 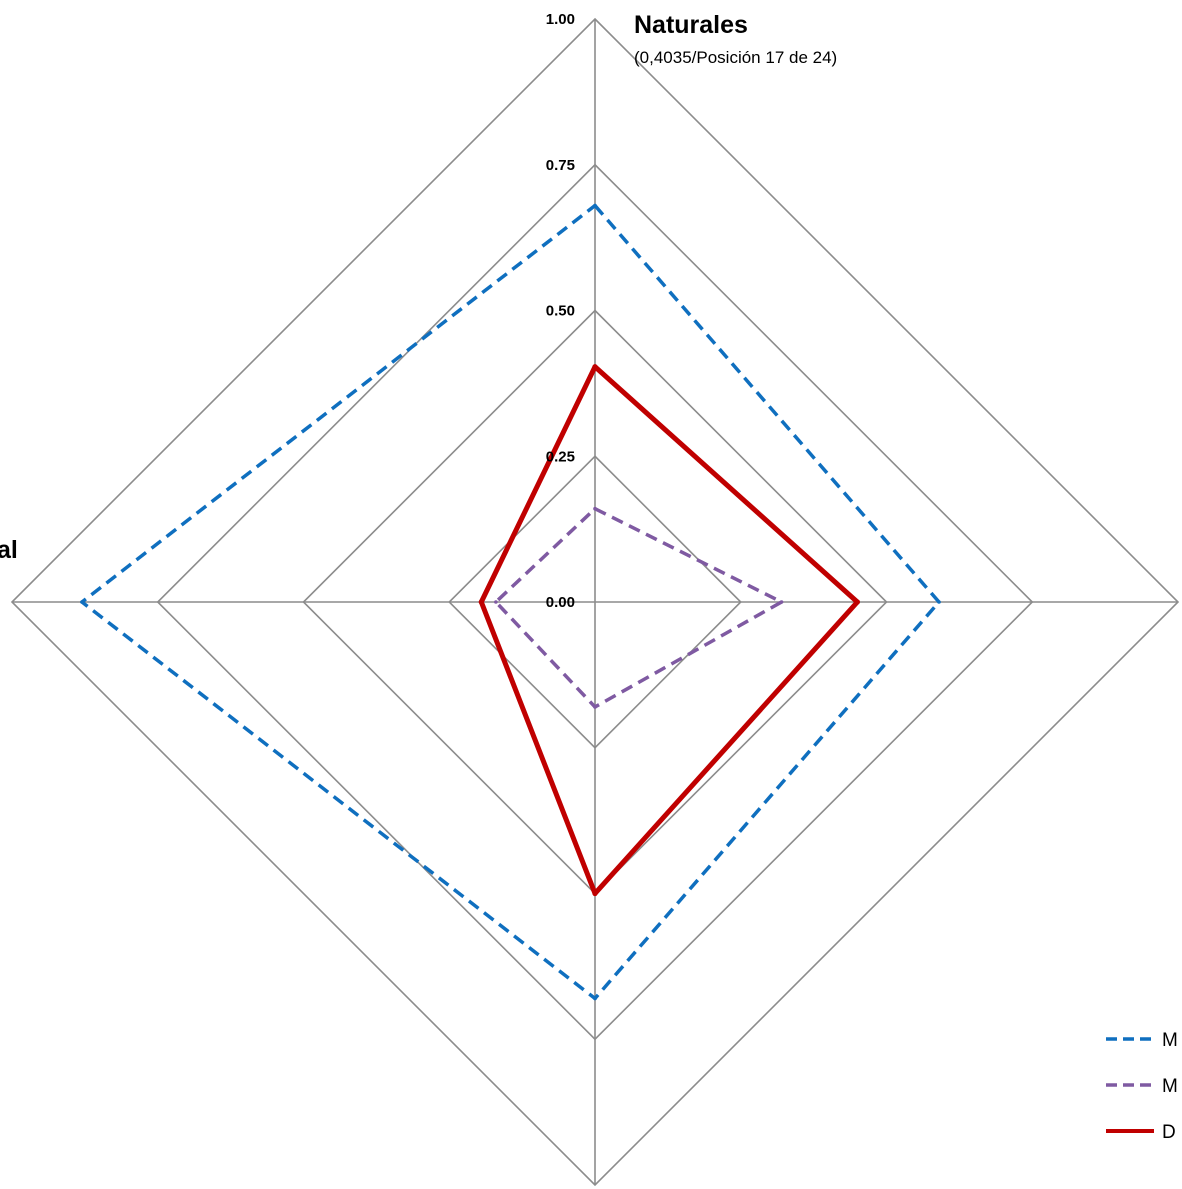 What do you see at coordinates (691, 25) in the screenshot?
I see `axis-title-0: Naturales` at bounding box center [691, 25].